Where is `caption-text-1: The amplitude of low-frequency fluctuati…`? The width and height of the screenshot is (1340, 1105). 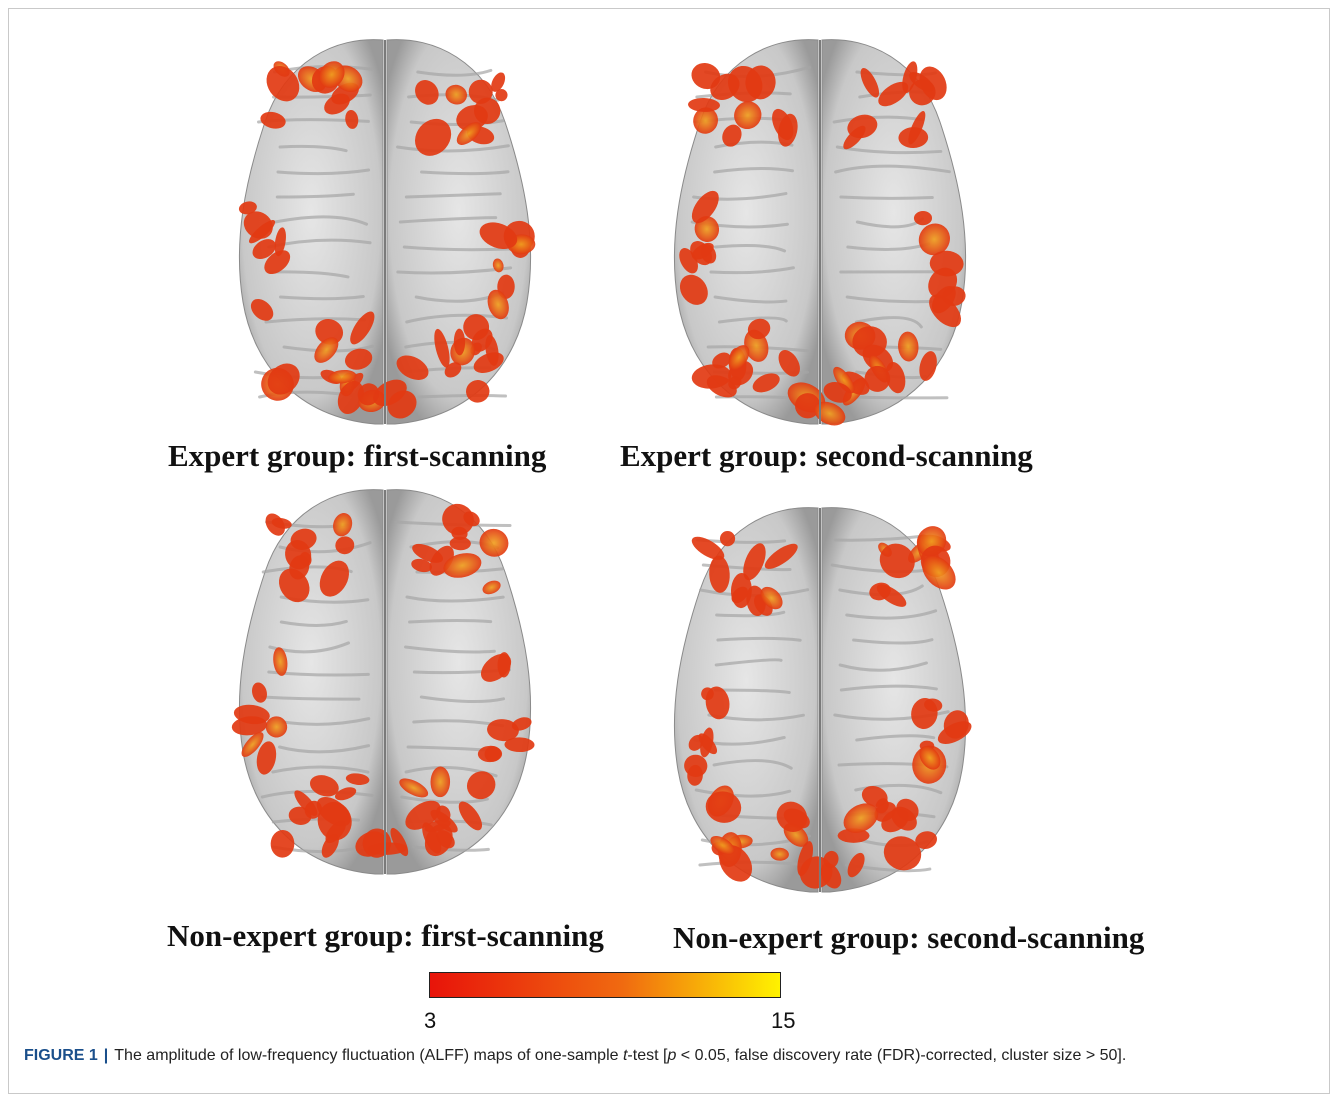
caption-text-1: The amplitude of low-frequency fluctuati… is located at coordinates (368, 1055).